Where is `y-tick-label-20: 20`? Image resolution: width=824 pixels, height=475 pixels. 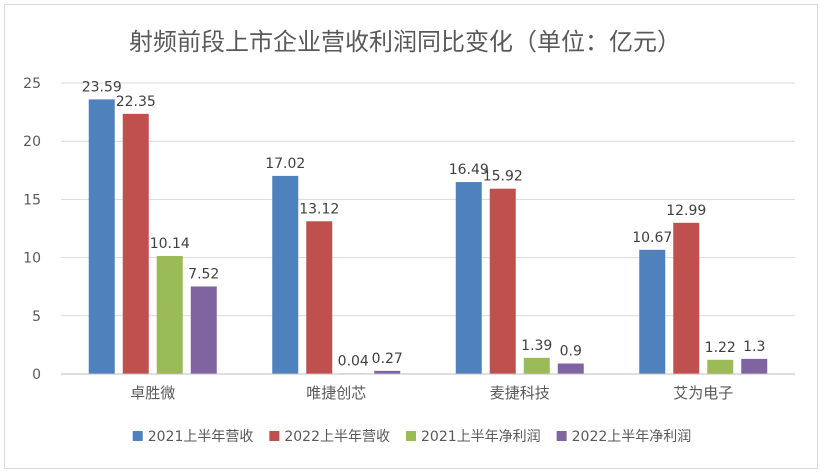
y-tick-label-20: 20 is located at coordinates (32, 142).